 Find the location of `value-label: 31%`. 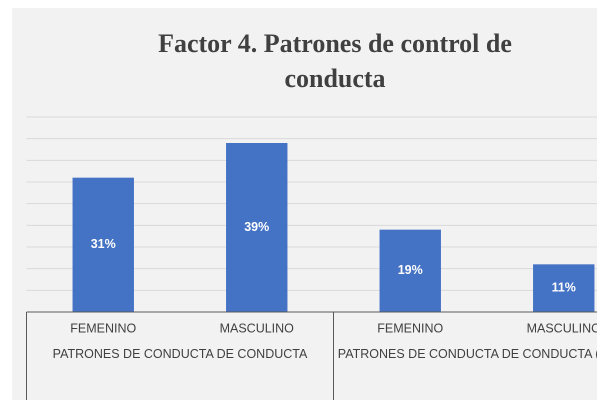

value-label: 31% is located at coordinates (103, 244).